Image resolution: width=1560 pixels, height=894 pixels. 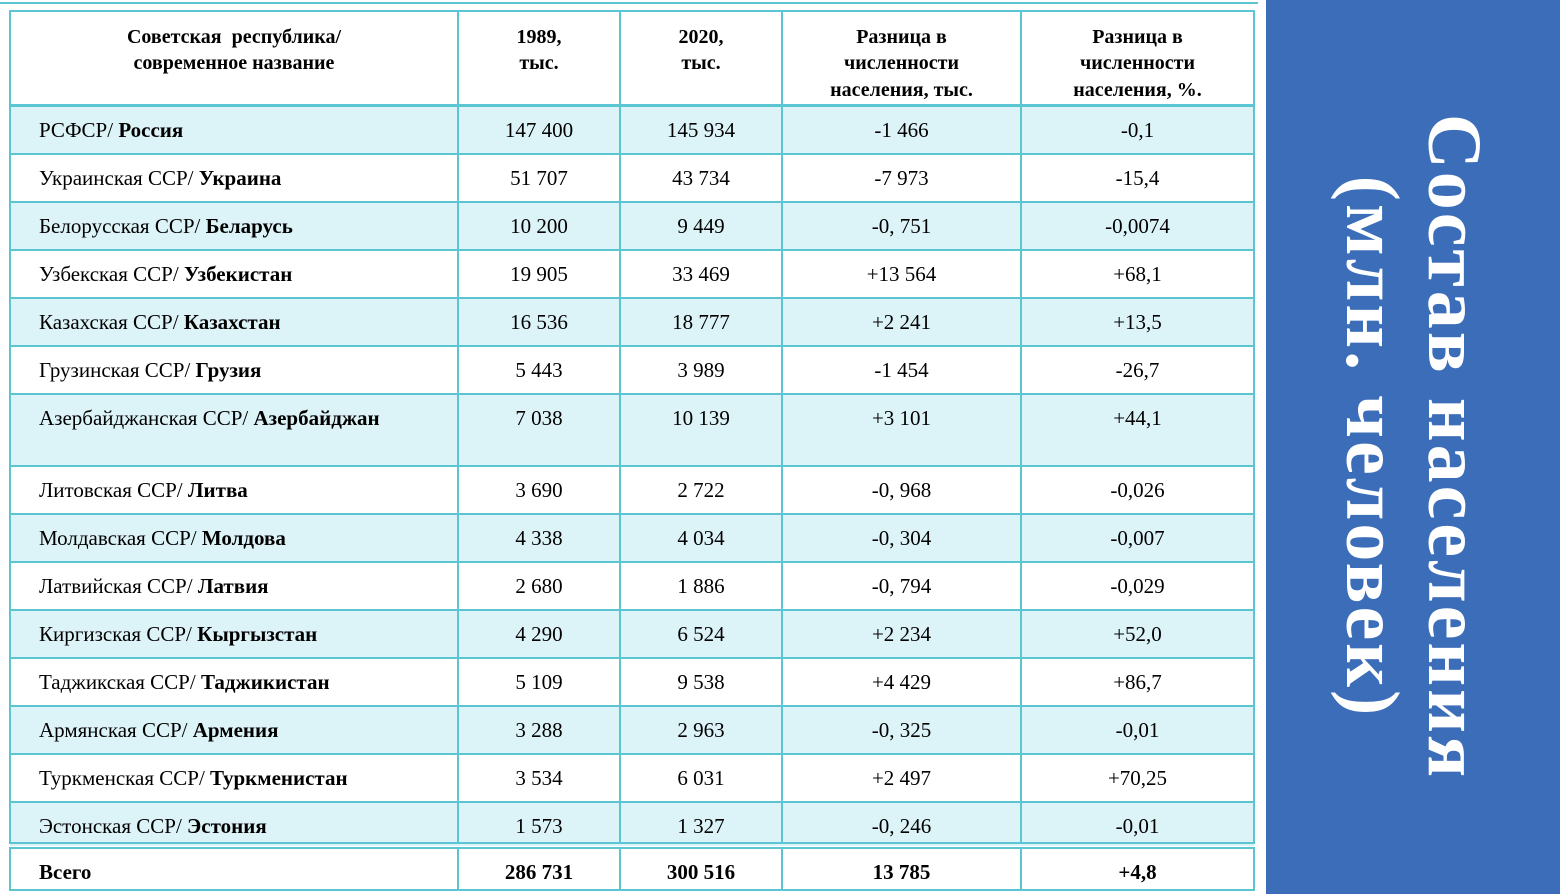 I want to click on soviet-name: Узбекская ССР/, so click(x=109, y=273).